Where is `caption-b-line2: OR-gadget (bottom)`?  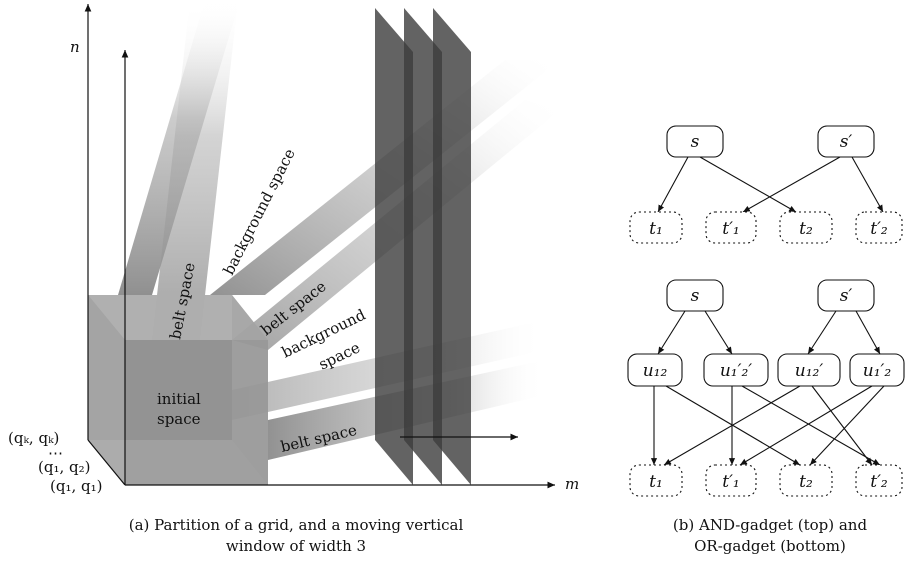 caption-b-line2: OR-gadget (bottom) is located at coordinates (770, 546).